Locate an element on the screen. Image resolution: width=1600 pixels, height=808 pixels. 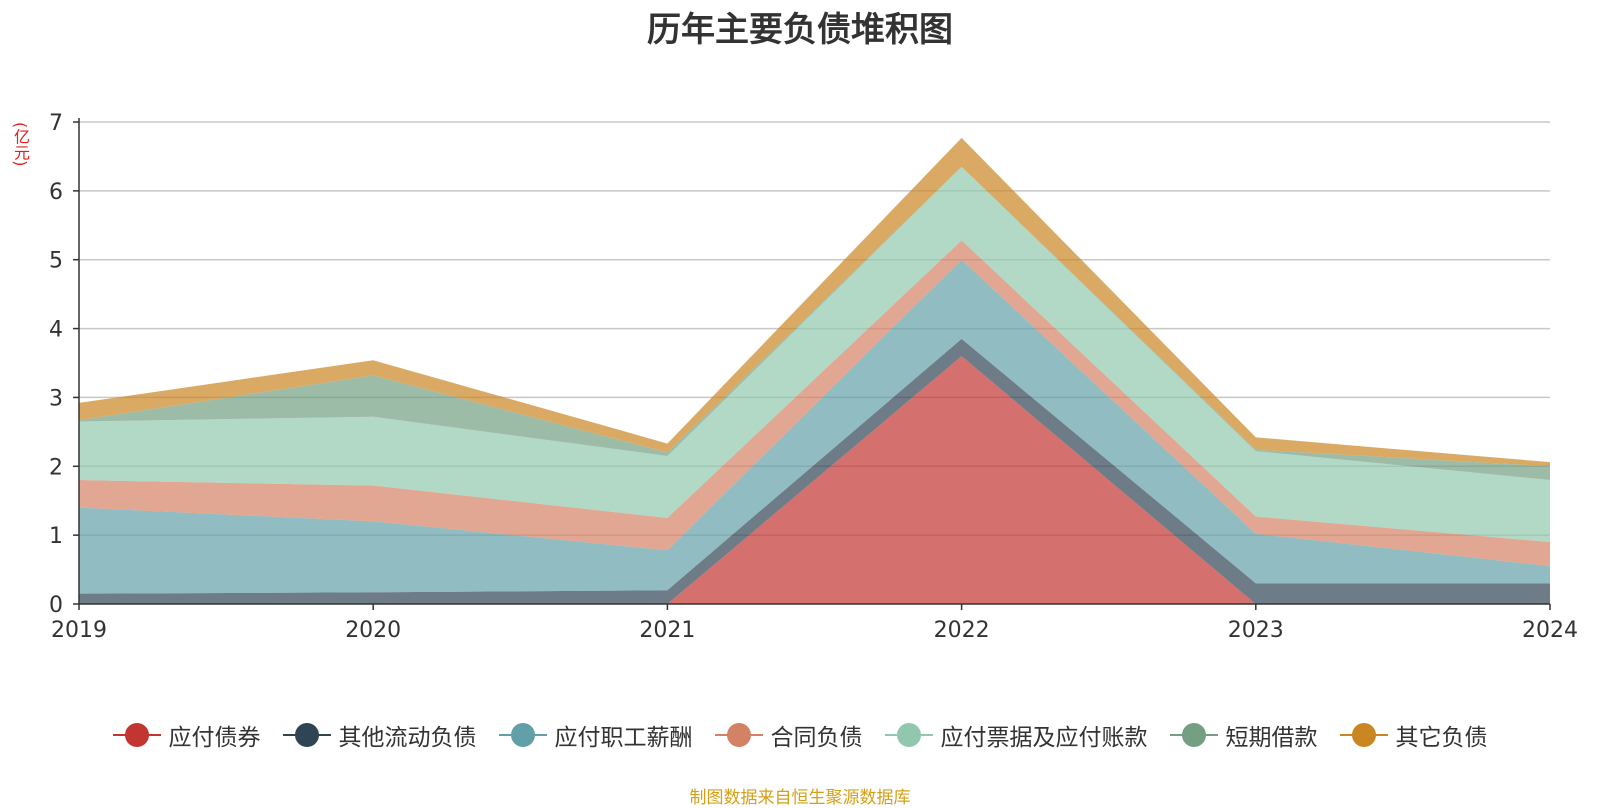
legend-label: 应付票据及应付账款 is located at coordinates (1044, 738).